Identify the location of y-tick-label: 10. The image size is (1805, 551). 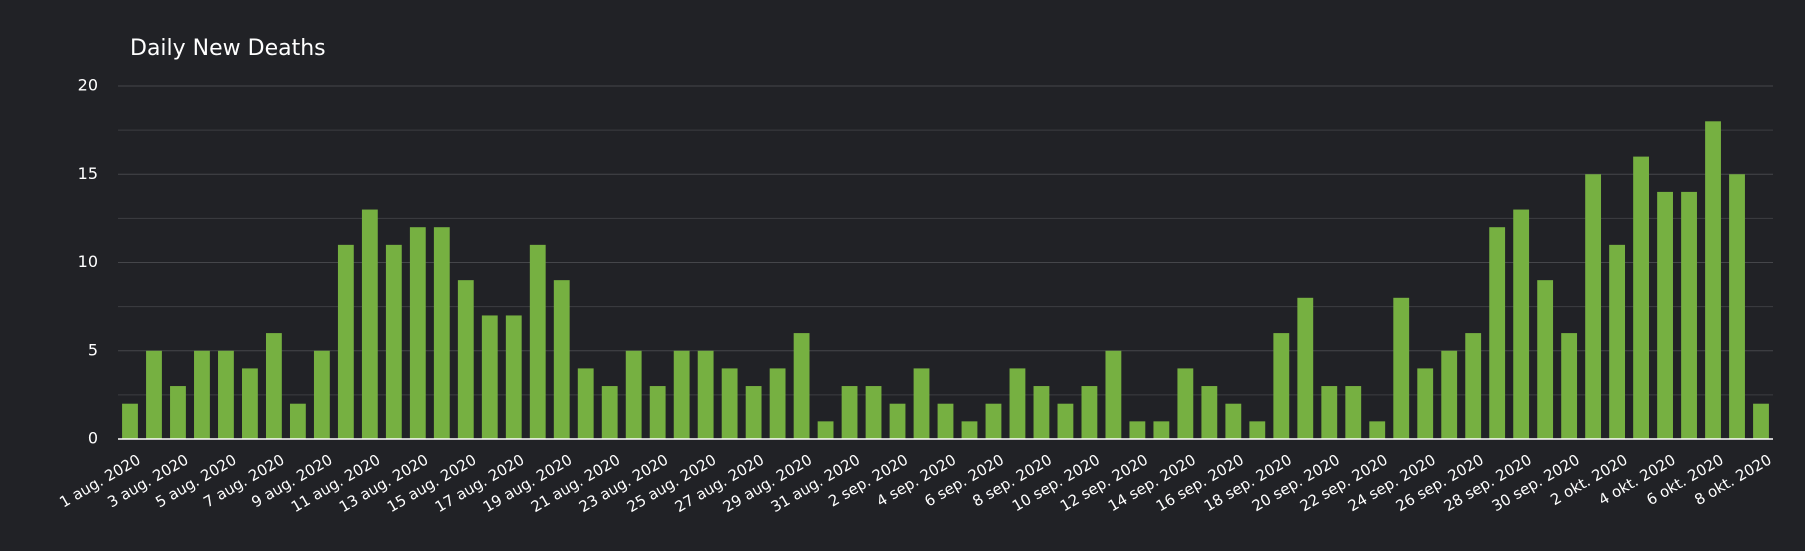
(88, 261).